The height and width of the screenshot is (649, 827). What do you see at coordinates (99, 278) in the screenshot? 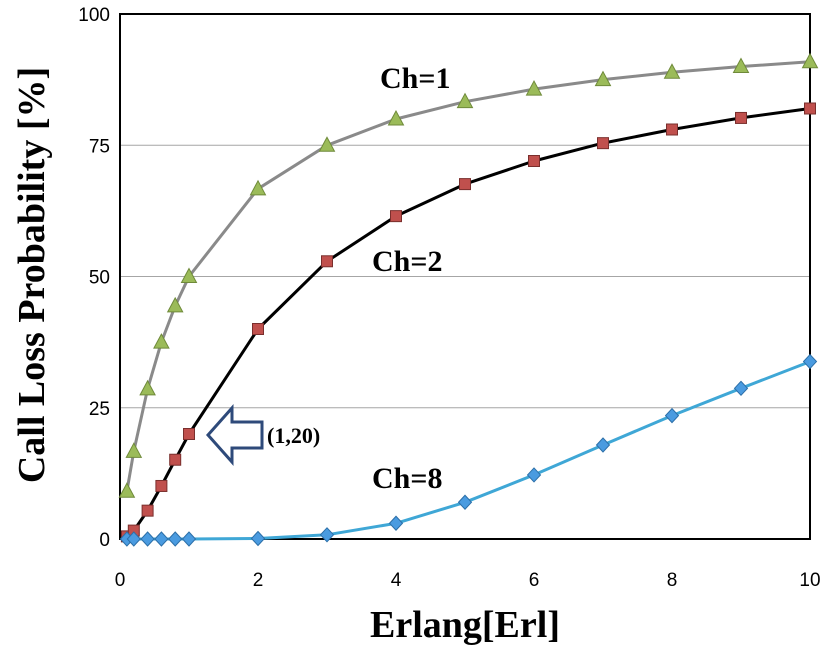
I see `y-tick-label: 50` at bounding box center [99, 278].